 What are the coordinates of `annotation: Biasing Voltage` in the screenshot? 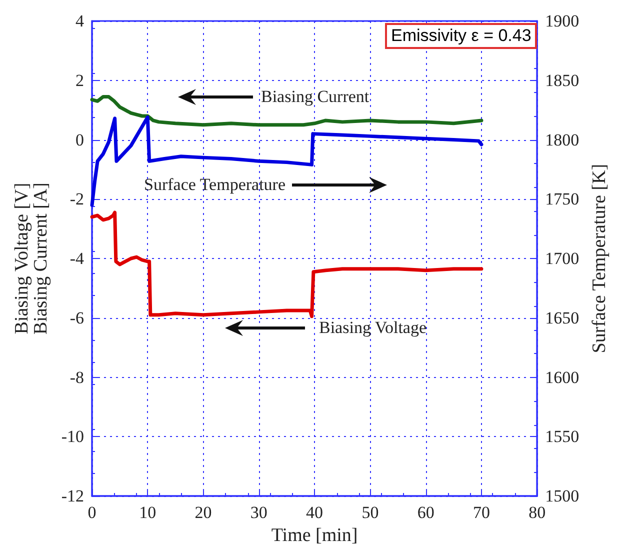 It's located at (373, 328).